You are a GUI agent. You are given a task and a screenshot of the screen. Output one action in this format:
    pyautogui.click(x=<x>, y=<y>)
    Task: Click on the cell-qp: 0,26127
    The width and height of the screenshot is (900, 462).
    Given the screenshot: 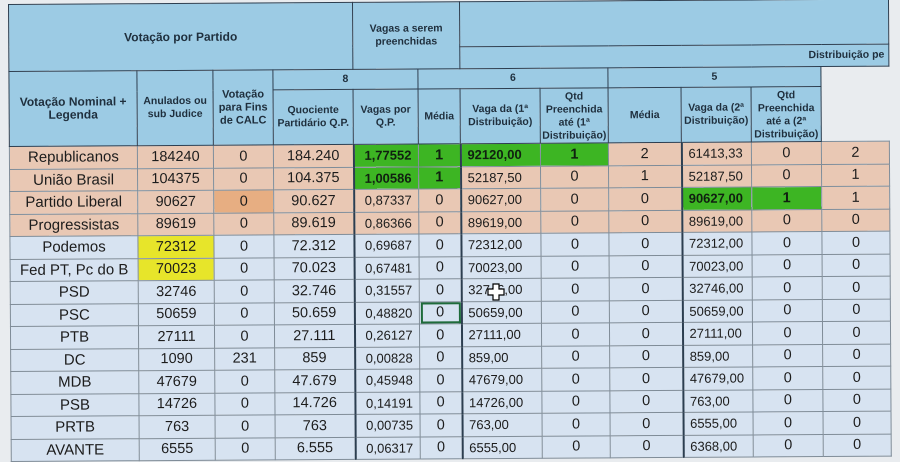 What is the action you would take?
    pyautogui.click(x=387, y=335)
    